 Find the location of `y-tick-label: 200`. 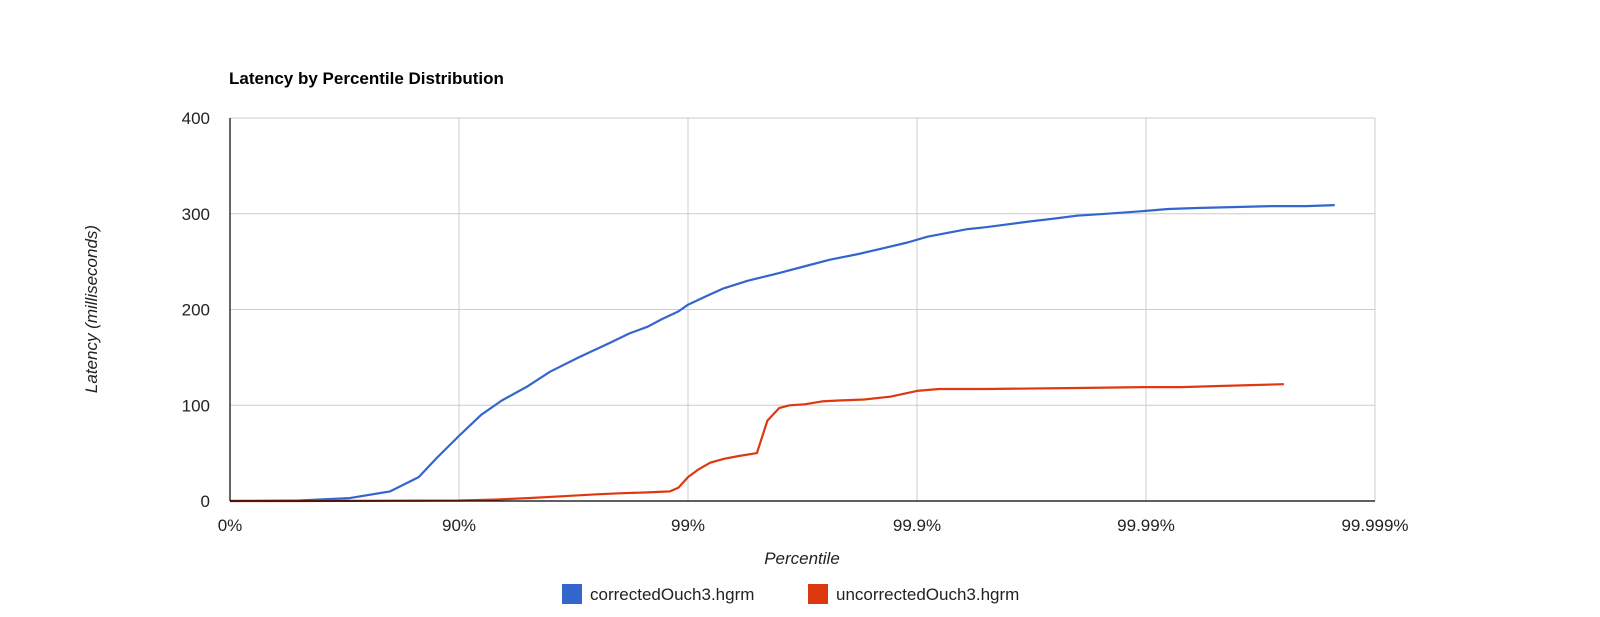

y-tick-label: 200 is located at coordinates (196, 310).